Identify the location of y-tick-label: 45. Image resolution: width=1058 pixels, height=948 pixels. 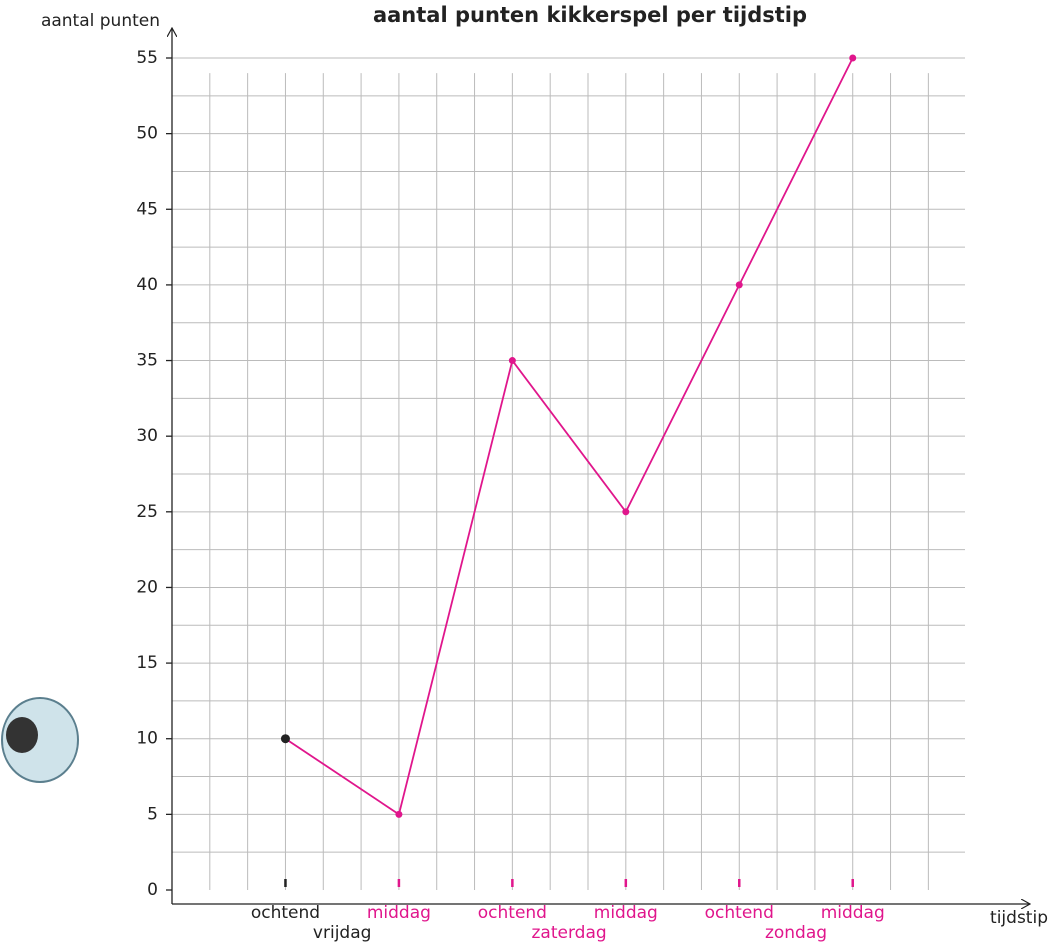
(147, 209).